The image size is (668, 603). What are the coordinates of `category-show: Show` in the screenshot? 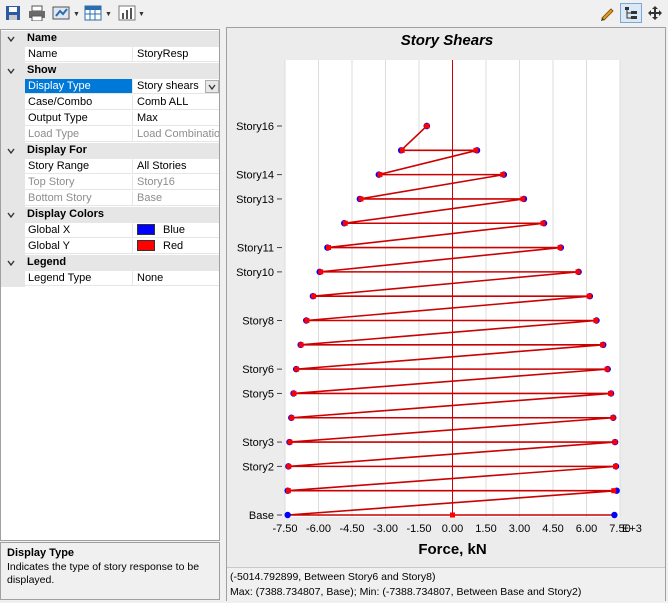 It's located at (110, 71).